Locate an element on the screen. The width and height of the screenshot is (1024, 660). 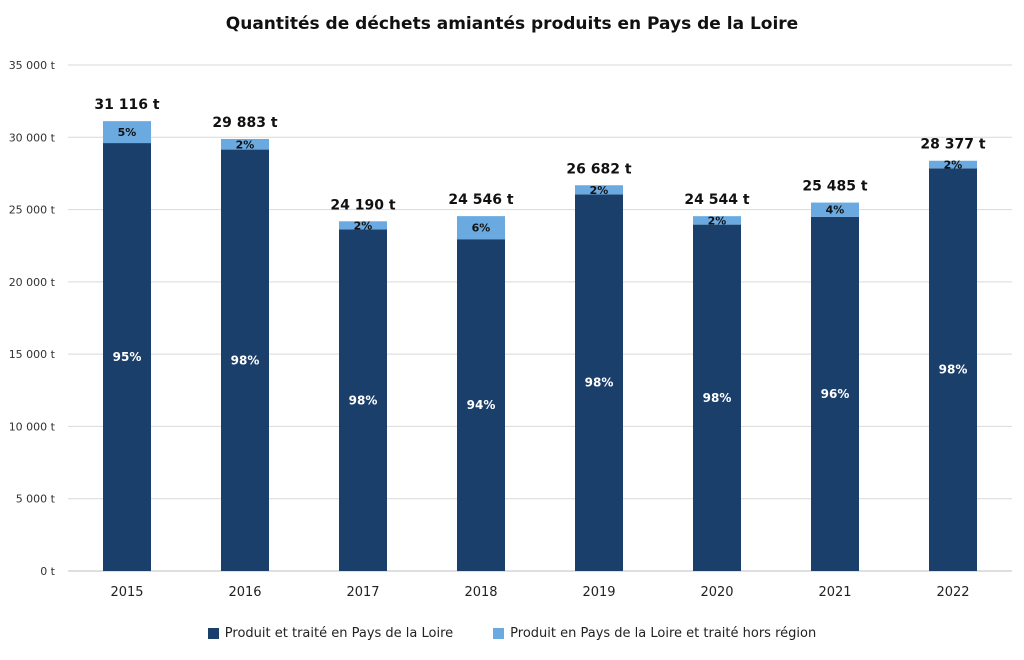
y-tick-label: 25 000 t is located at coordinates (32, 210).